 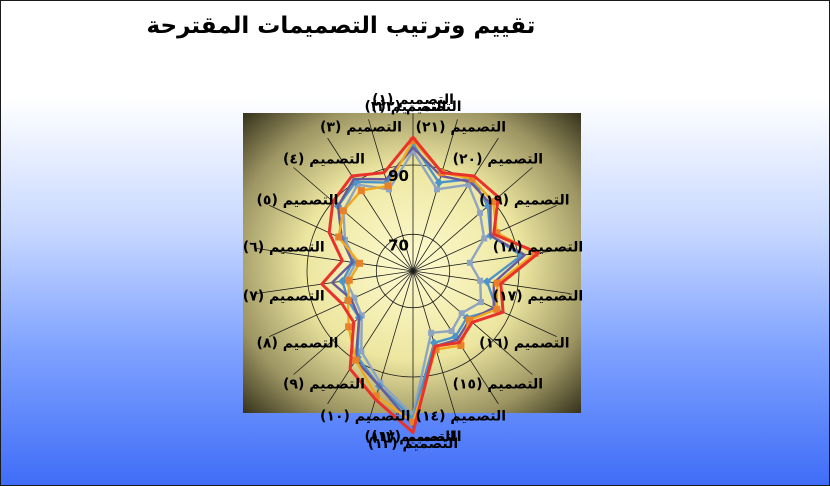 What do you see at coordinates (398, 176) in the screenshot?
I see `radar-scale-label: 90` at bounding box center [398, 176].